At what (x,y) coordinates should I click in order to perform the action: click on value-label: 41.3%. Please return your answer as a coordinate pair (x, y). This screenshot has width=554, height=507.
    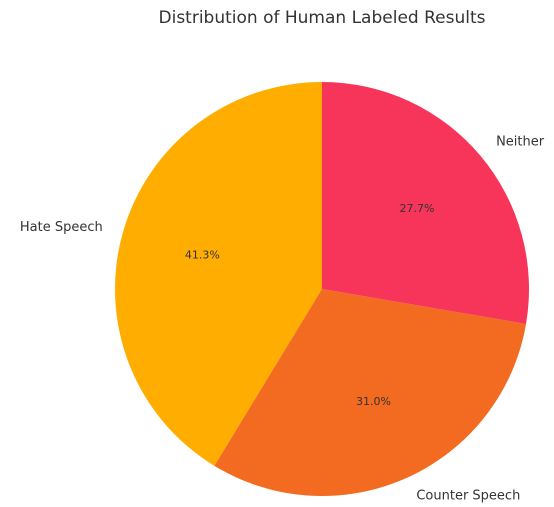
    Looking at the image, I should click on (202, 254).